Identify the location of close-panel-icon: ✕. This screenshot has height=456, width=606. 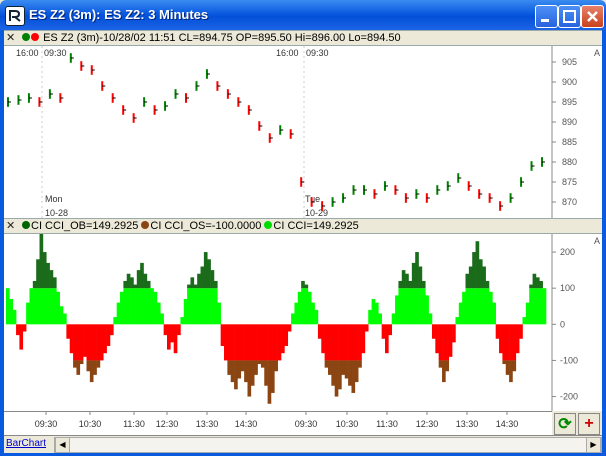
(11, 38).